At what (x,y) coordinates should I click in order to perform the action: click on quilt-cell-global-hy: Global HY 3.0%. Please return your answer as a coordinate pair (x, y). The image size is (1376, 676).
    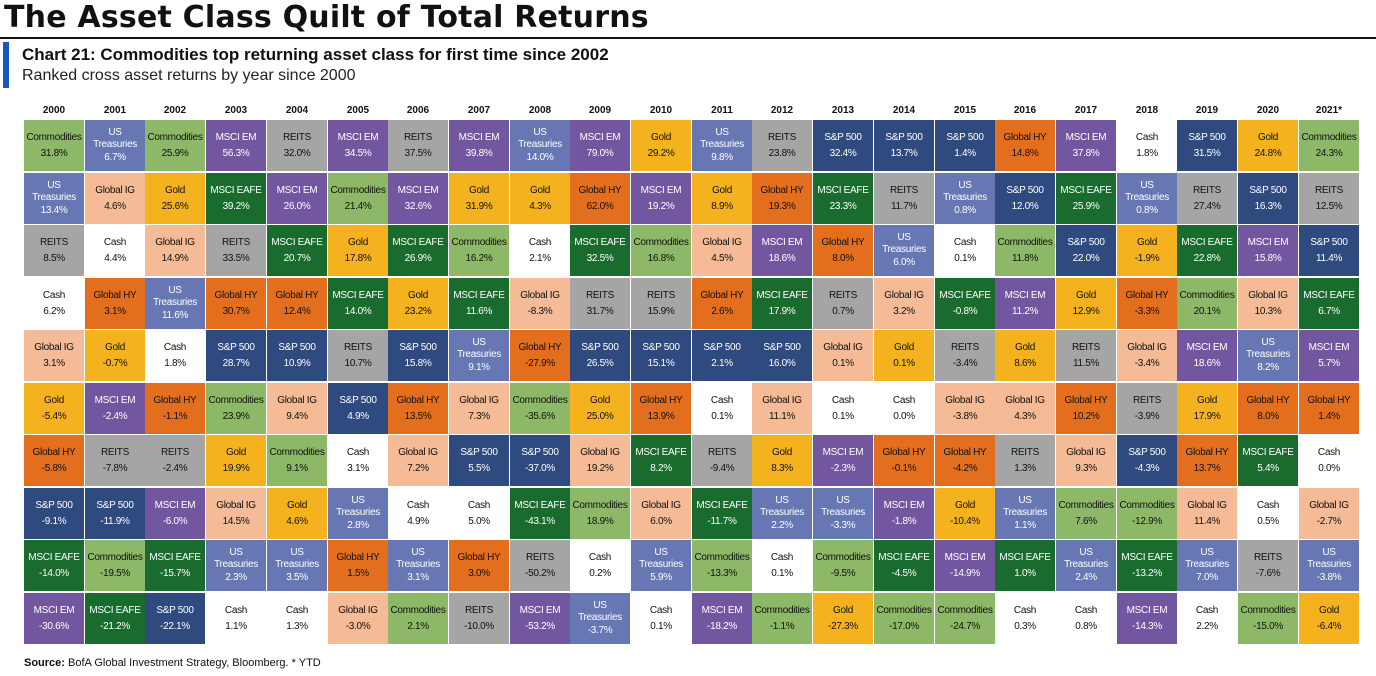
    Looking at the image, I should click on (479, 565).